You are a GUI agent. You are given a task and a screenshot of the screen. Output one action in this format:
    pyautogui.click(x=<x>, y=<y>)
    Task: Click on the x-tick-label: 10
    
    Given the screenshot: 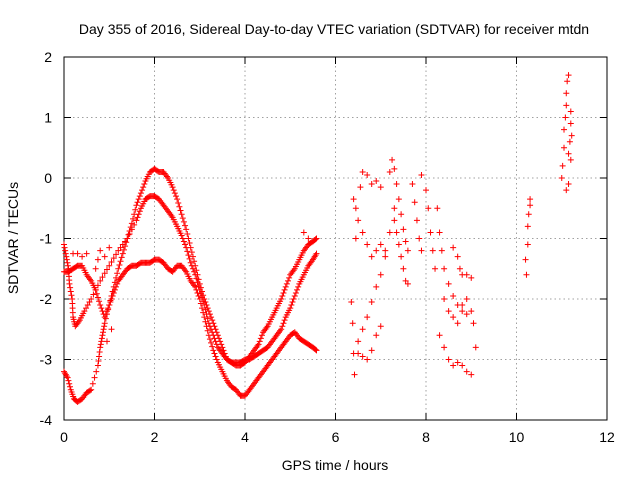 What is the action you would take?
    pyautogui.click(x=517, y=437)
    